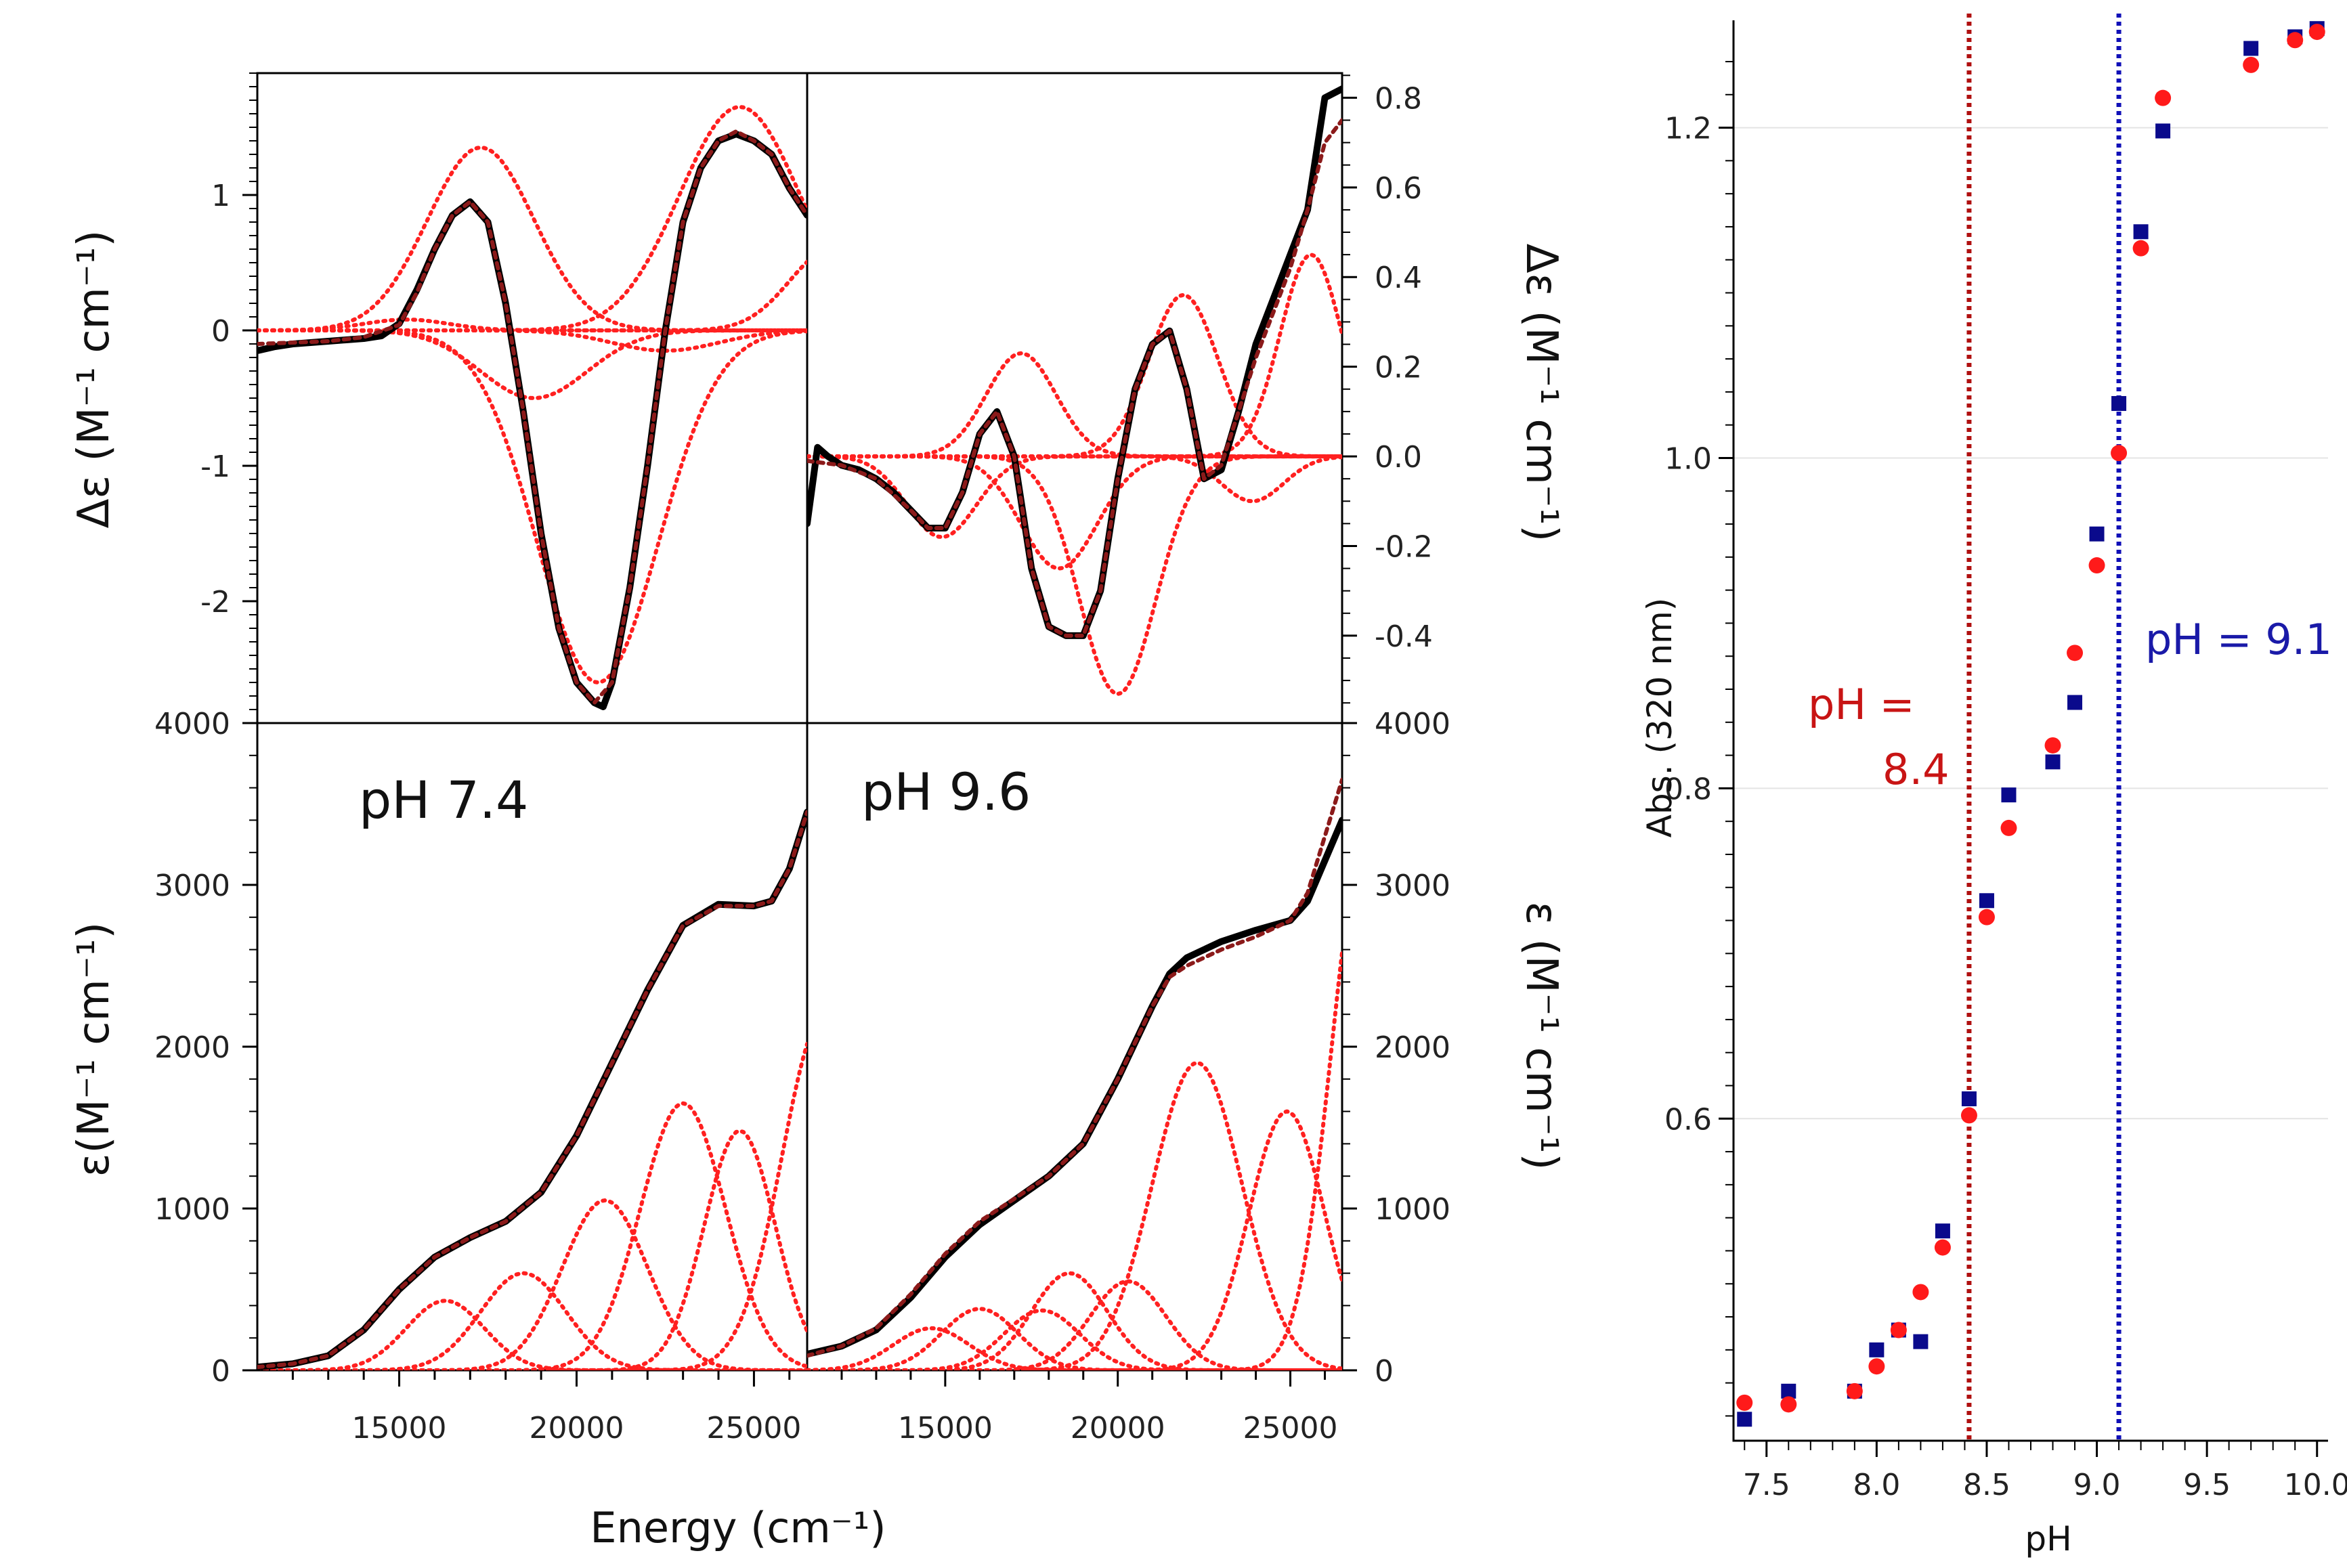  Describe the element at coordinates (220, 196) in the screenshot. I see `cd-ph74-ytick-label-3: 1` at that location.